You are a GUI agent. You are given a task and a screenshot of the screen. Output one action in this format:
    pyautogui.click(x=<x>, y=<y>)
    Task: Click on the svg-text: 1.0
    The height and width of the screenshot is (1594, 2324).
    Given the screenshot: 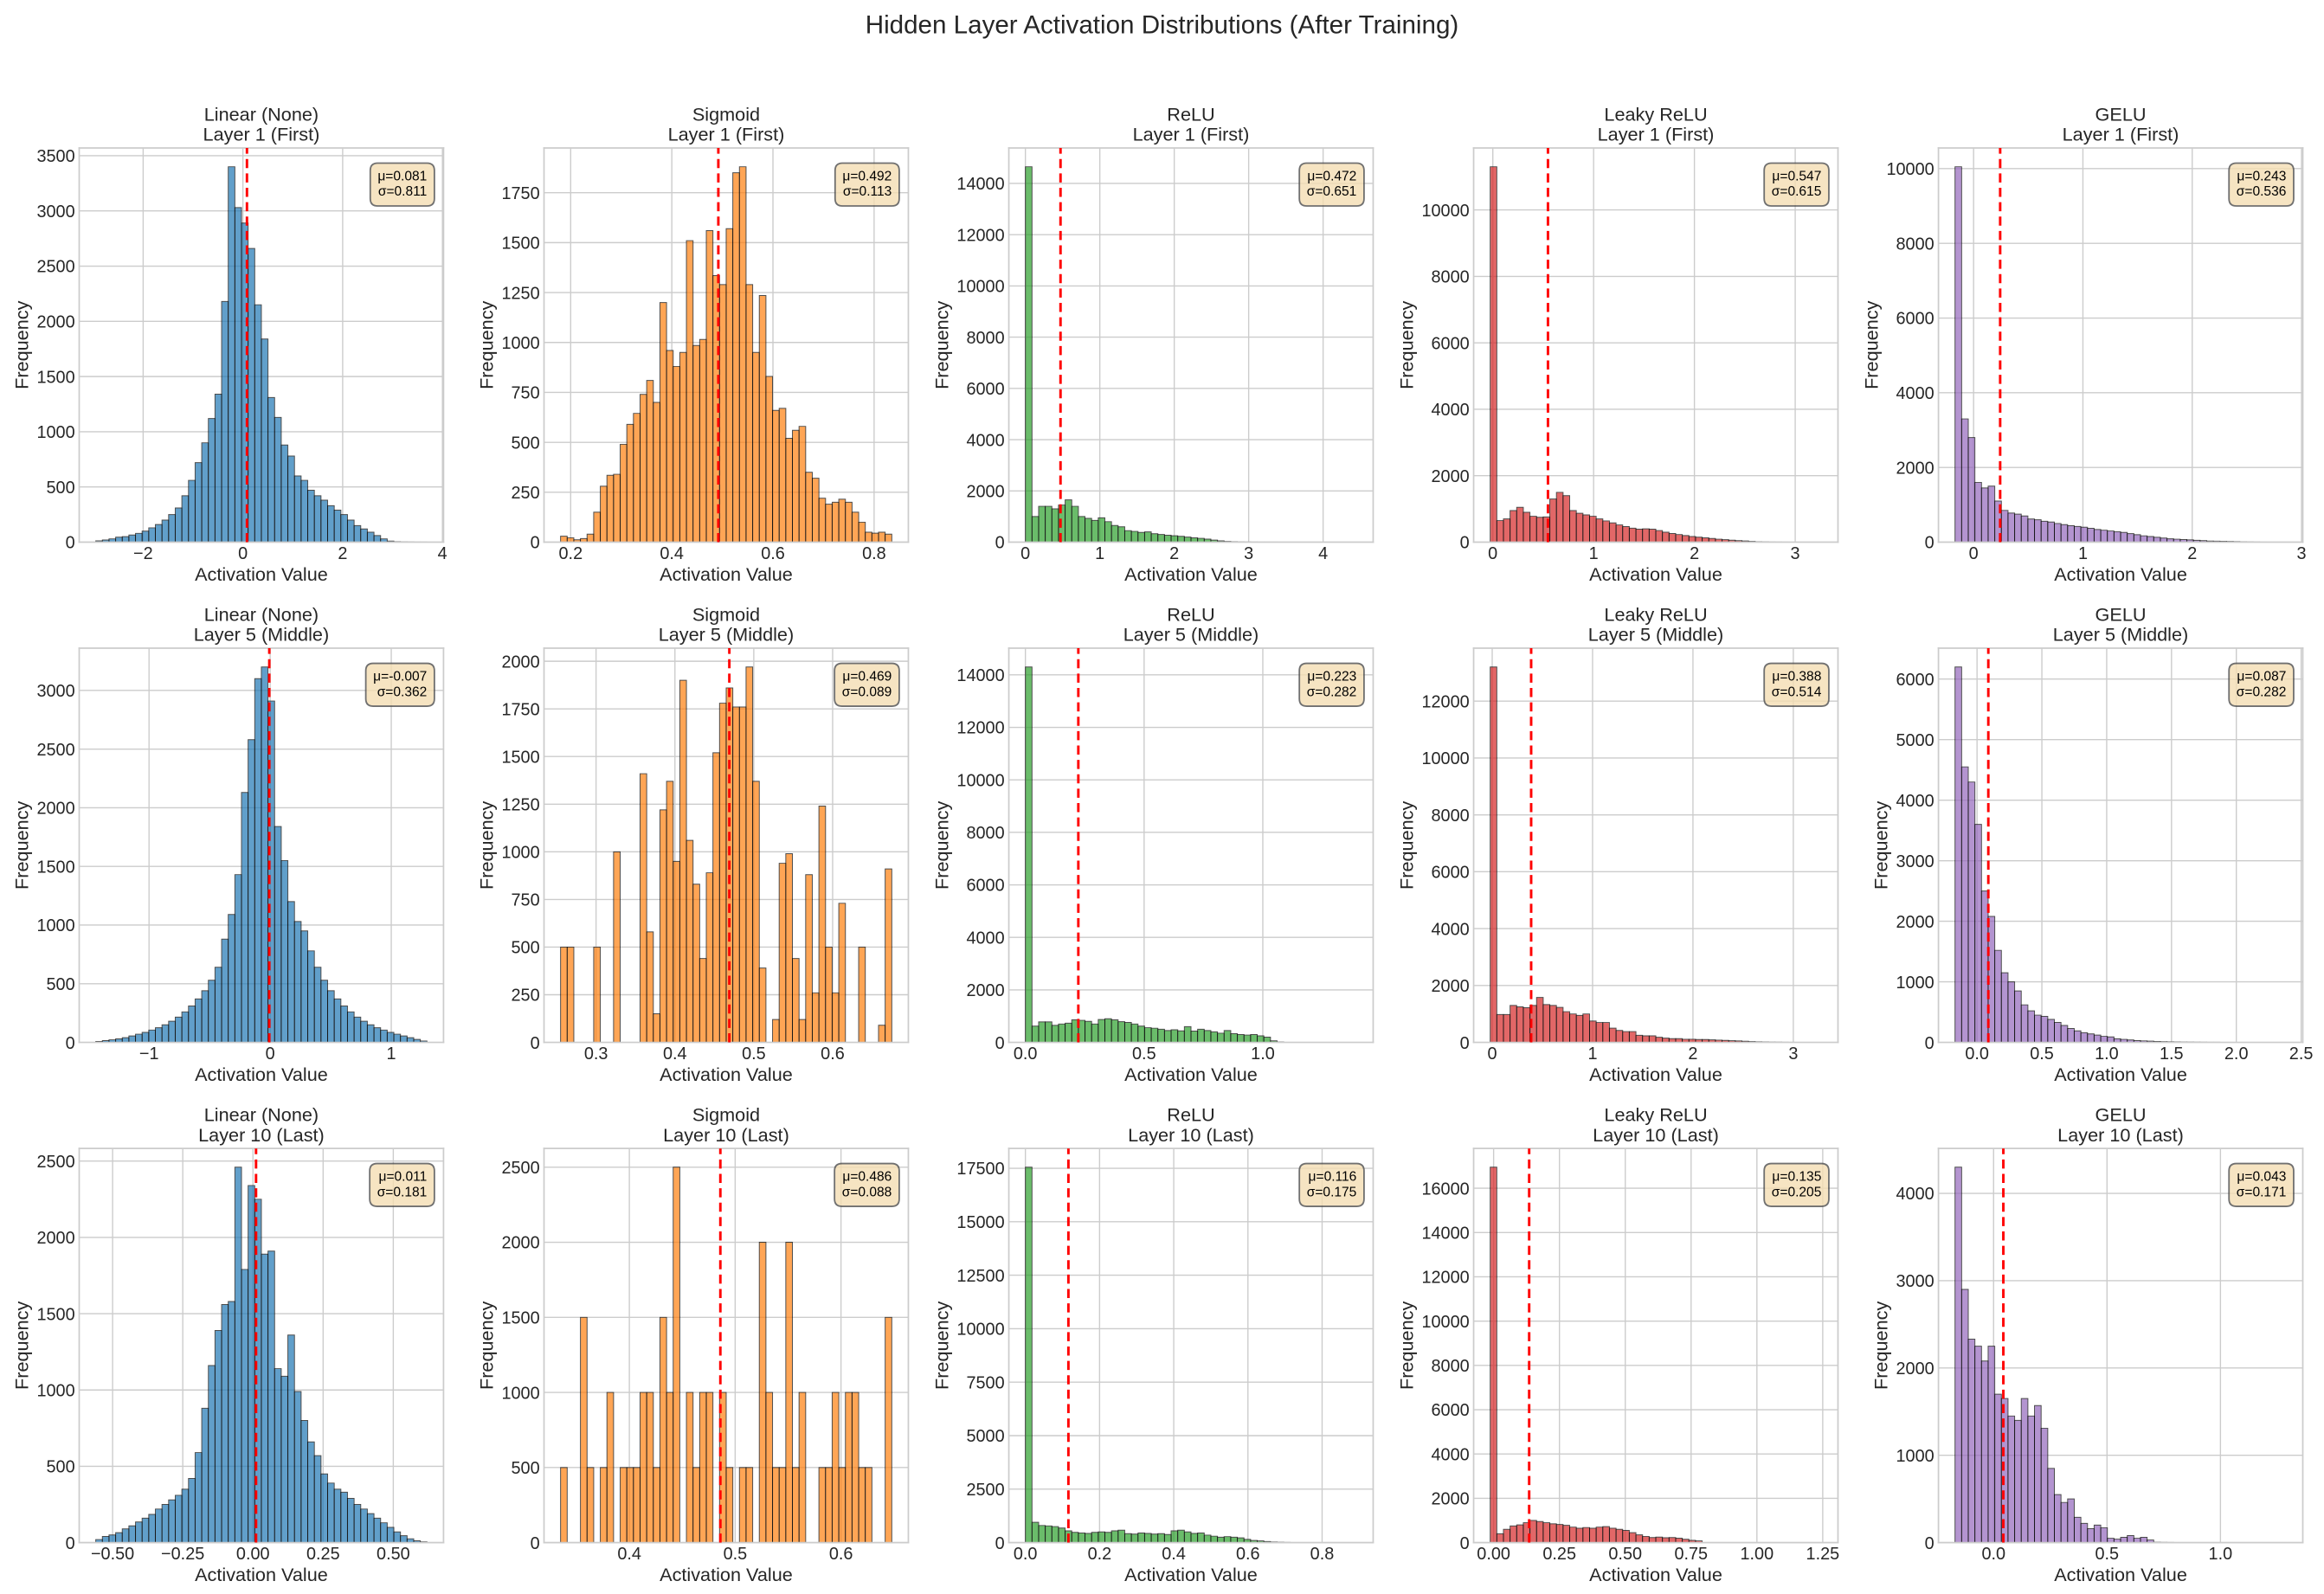 What is the action you would take?
    pyautogui.click(x=2107, y=1054)
    